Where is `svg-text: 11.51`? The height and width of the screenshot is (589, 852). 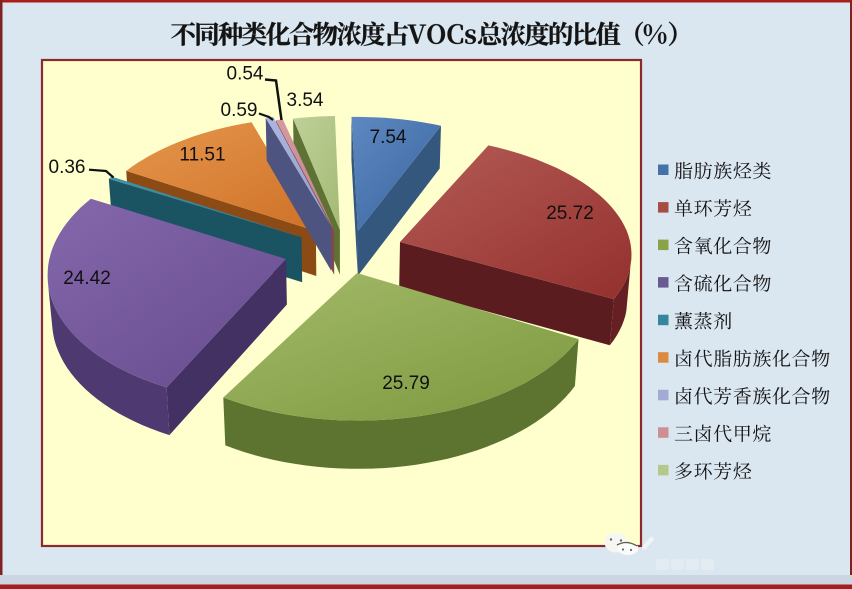 svg-text: 11.51 is located at coordinates (202, 155).